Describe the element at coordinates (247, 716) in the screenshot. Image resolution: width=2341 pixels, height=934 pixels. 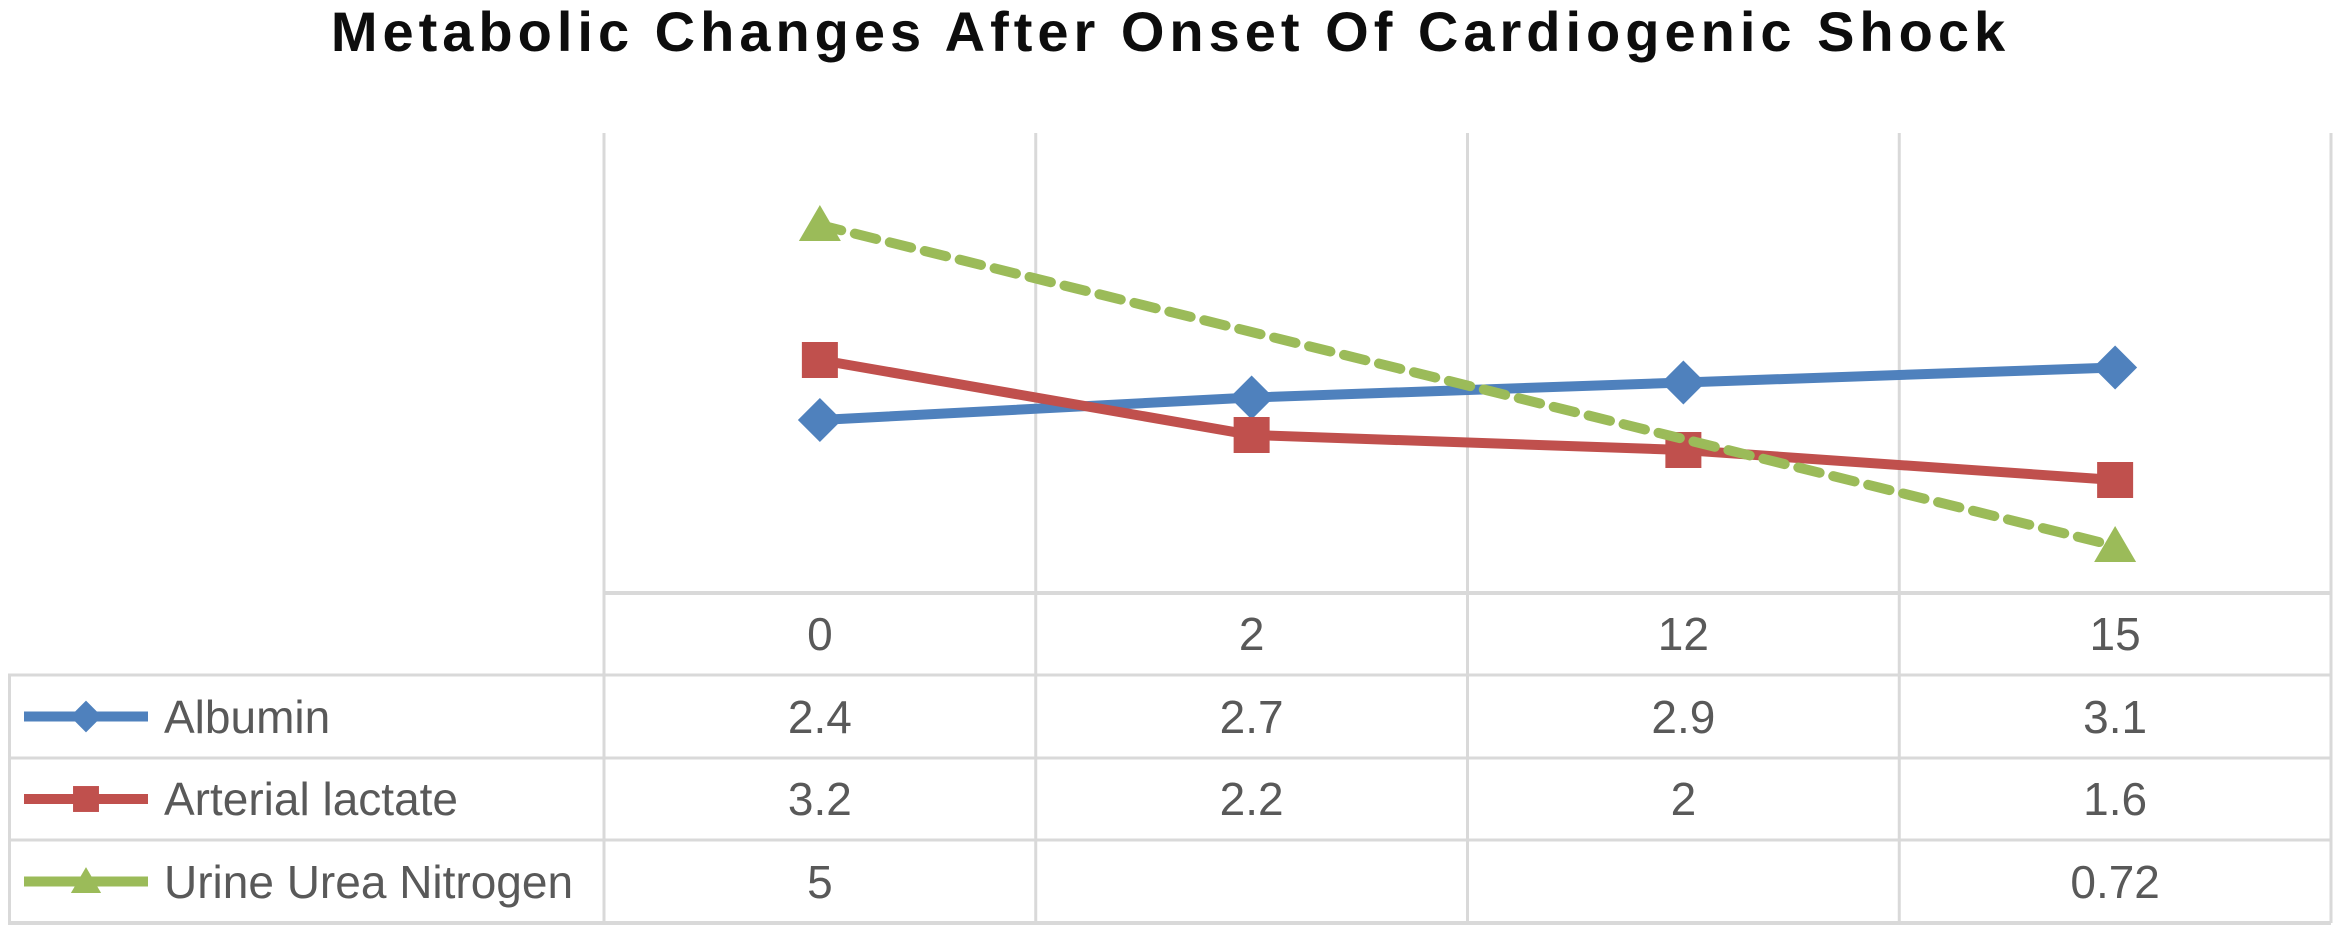
I see `legend-label: Albumin` at that location.